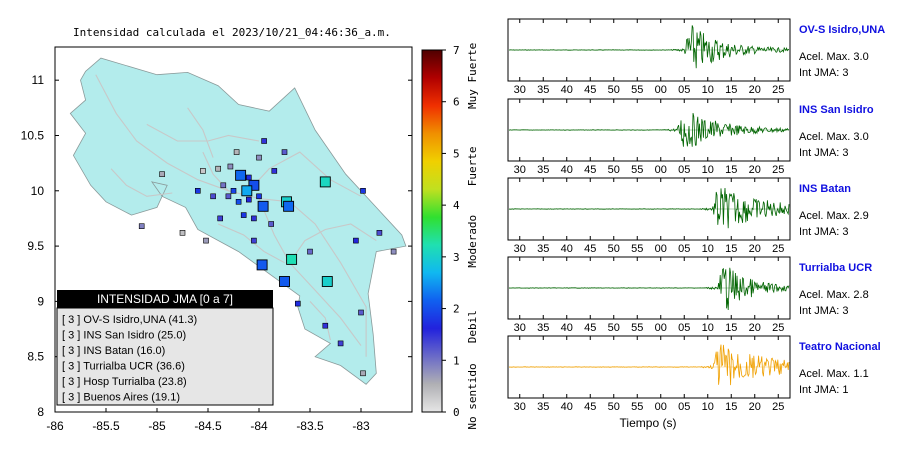 This screenshot has width=910, height=460. I want to click on colorbar-tick-label: 5, so click(456, 153).